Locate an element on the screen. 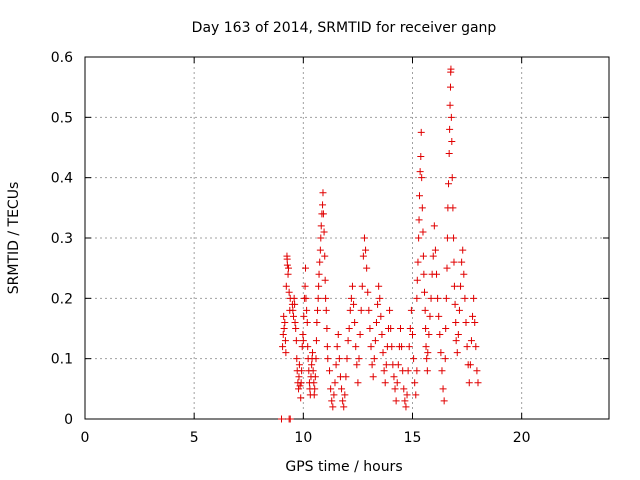 The height and width of the screenshot is (480, 640). y-tick-label: 0.3 is located at coordinates (62, 239).